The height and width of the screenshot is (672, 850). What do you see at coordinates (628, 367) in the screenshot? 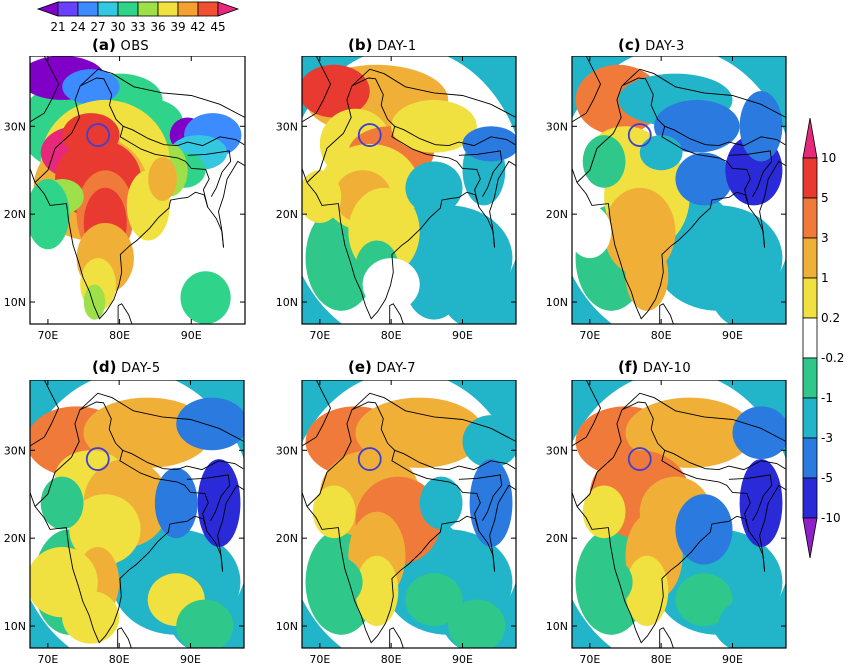
I see `panel-tag: (f)` at bounding box center [628, 367].